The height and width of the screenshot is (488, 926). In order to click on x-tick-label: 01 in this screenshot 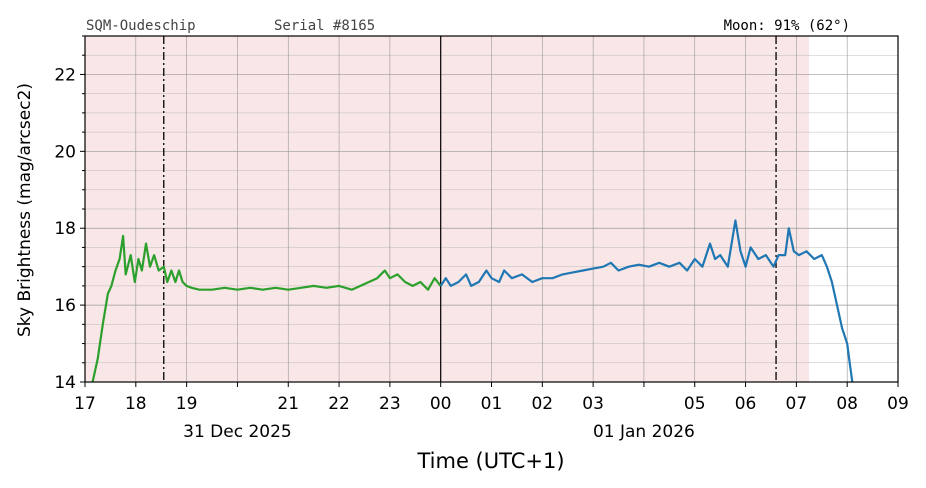, I will do `click(492, 404)`.